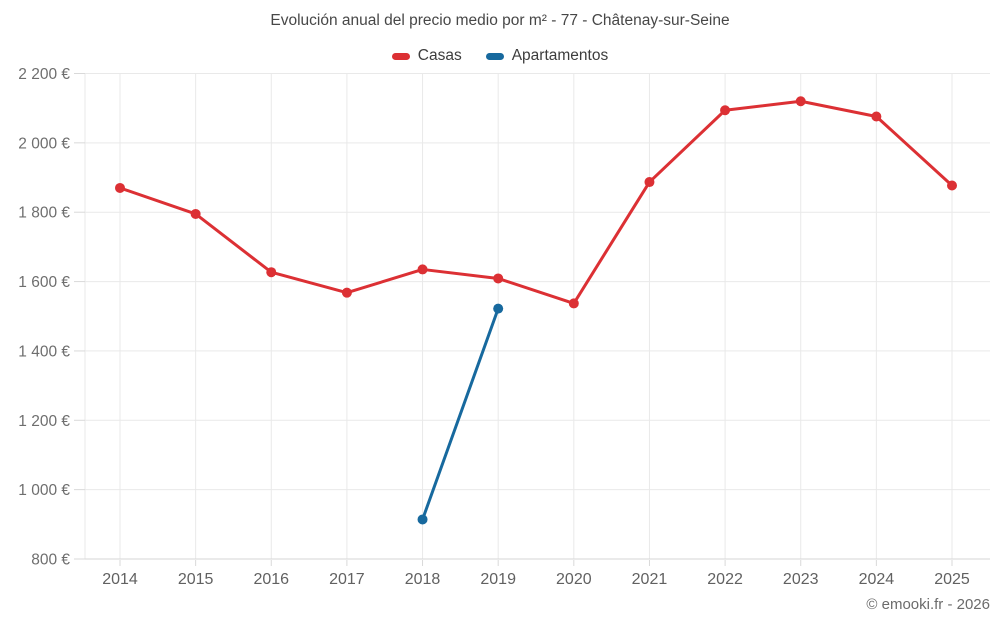 Image resolution: width=1000 pixels, height=625 pixels. I want to click on credits-link: © emooki.fr - 2026, so click(928, 604).